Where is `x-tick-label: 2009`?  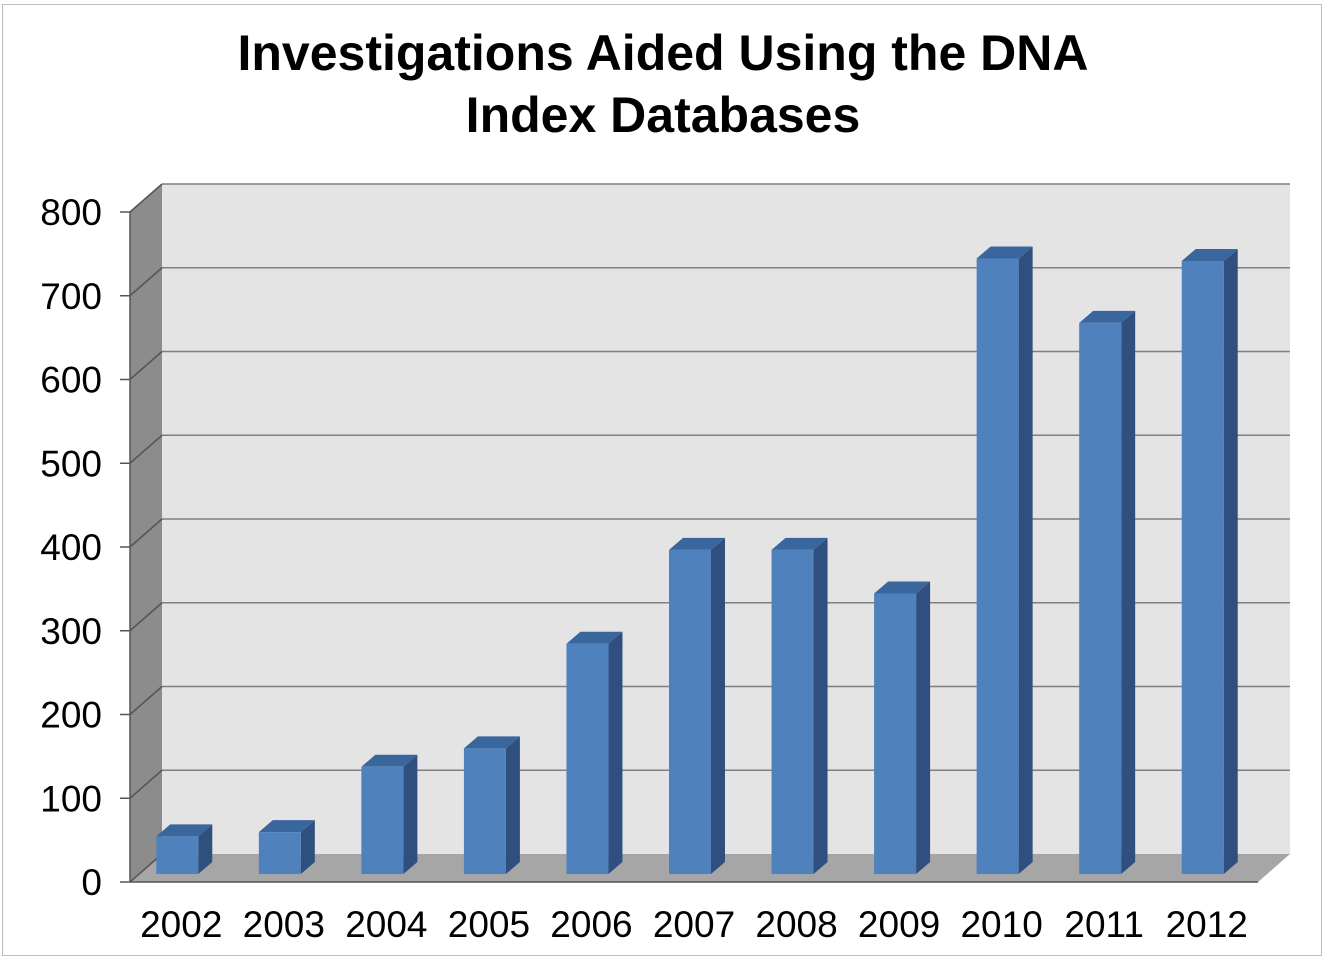
x-tick-label: 2009 is located at coordinates (899, 924).